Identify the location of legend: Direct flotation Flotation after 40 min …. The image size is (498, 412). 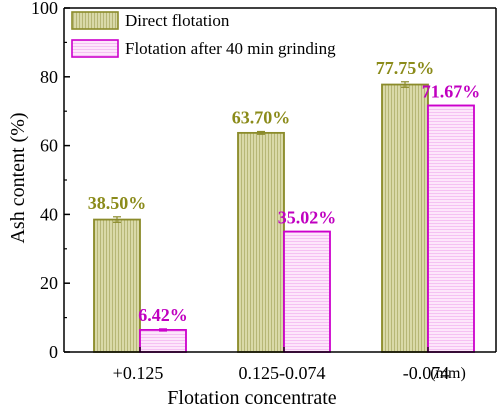
(203, 34).